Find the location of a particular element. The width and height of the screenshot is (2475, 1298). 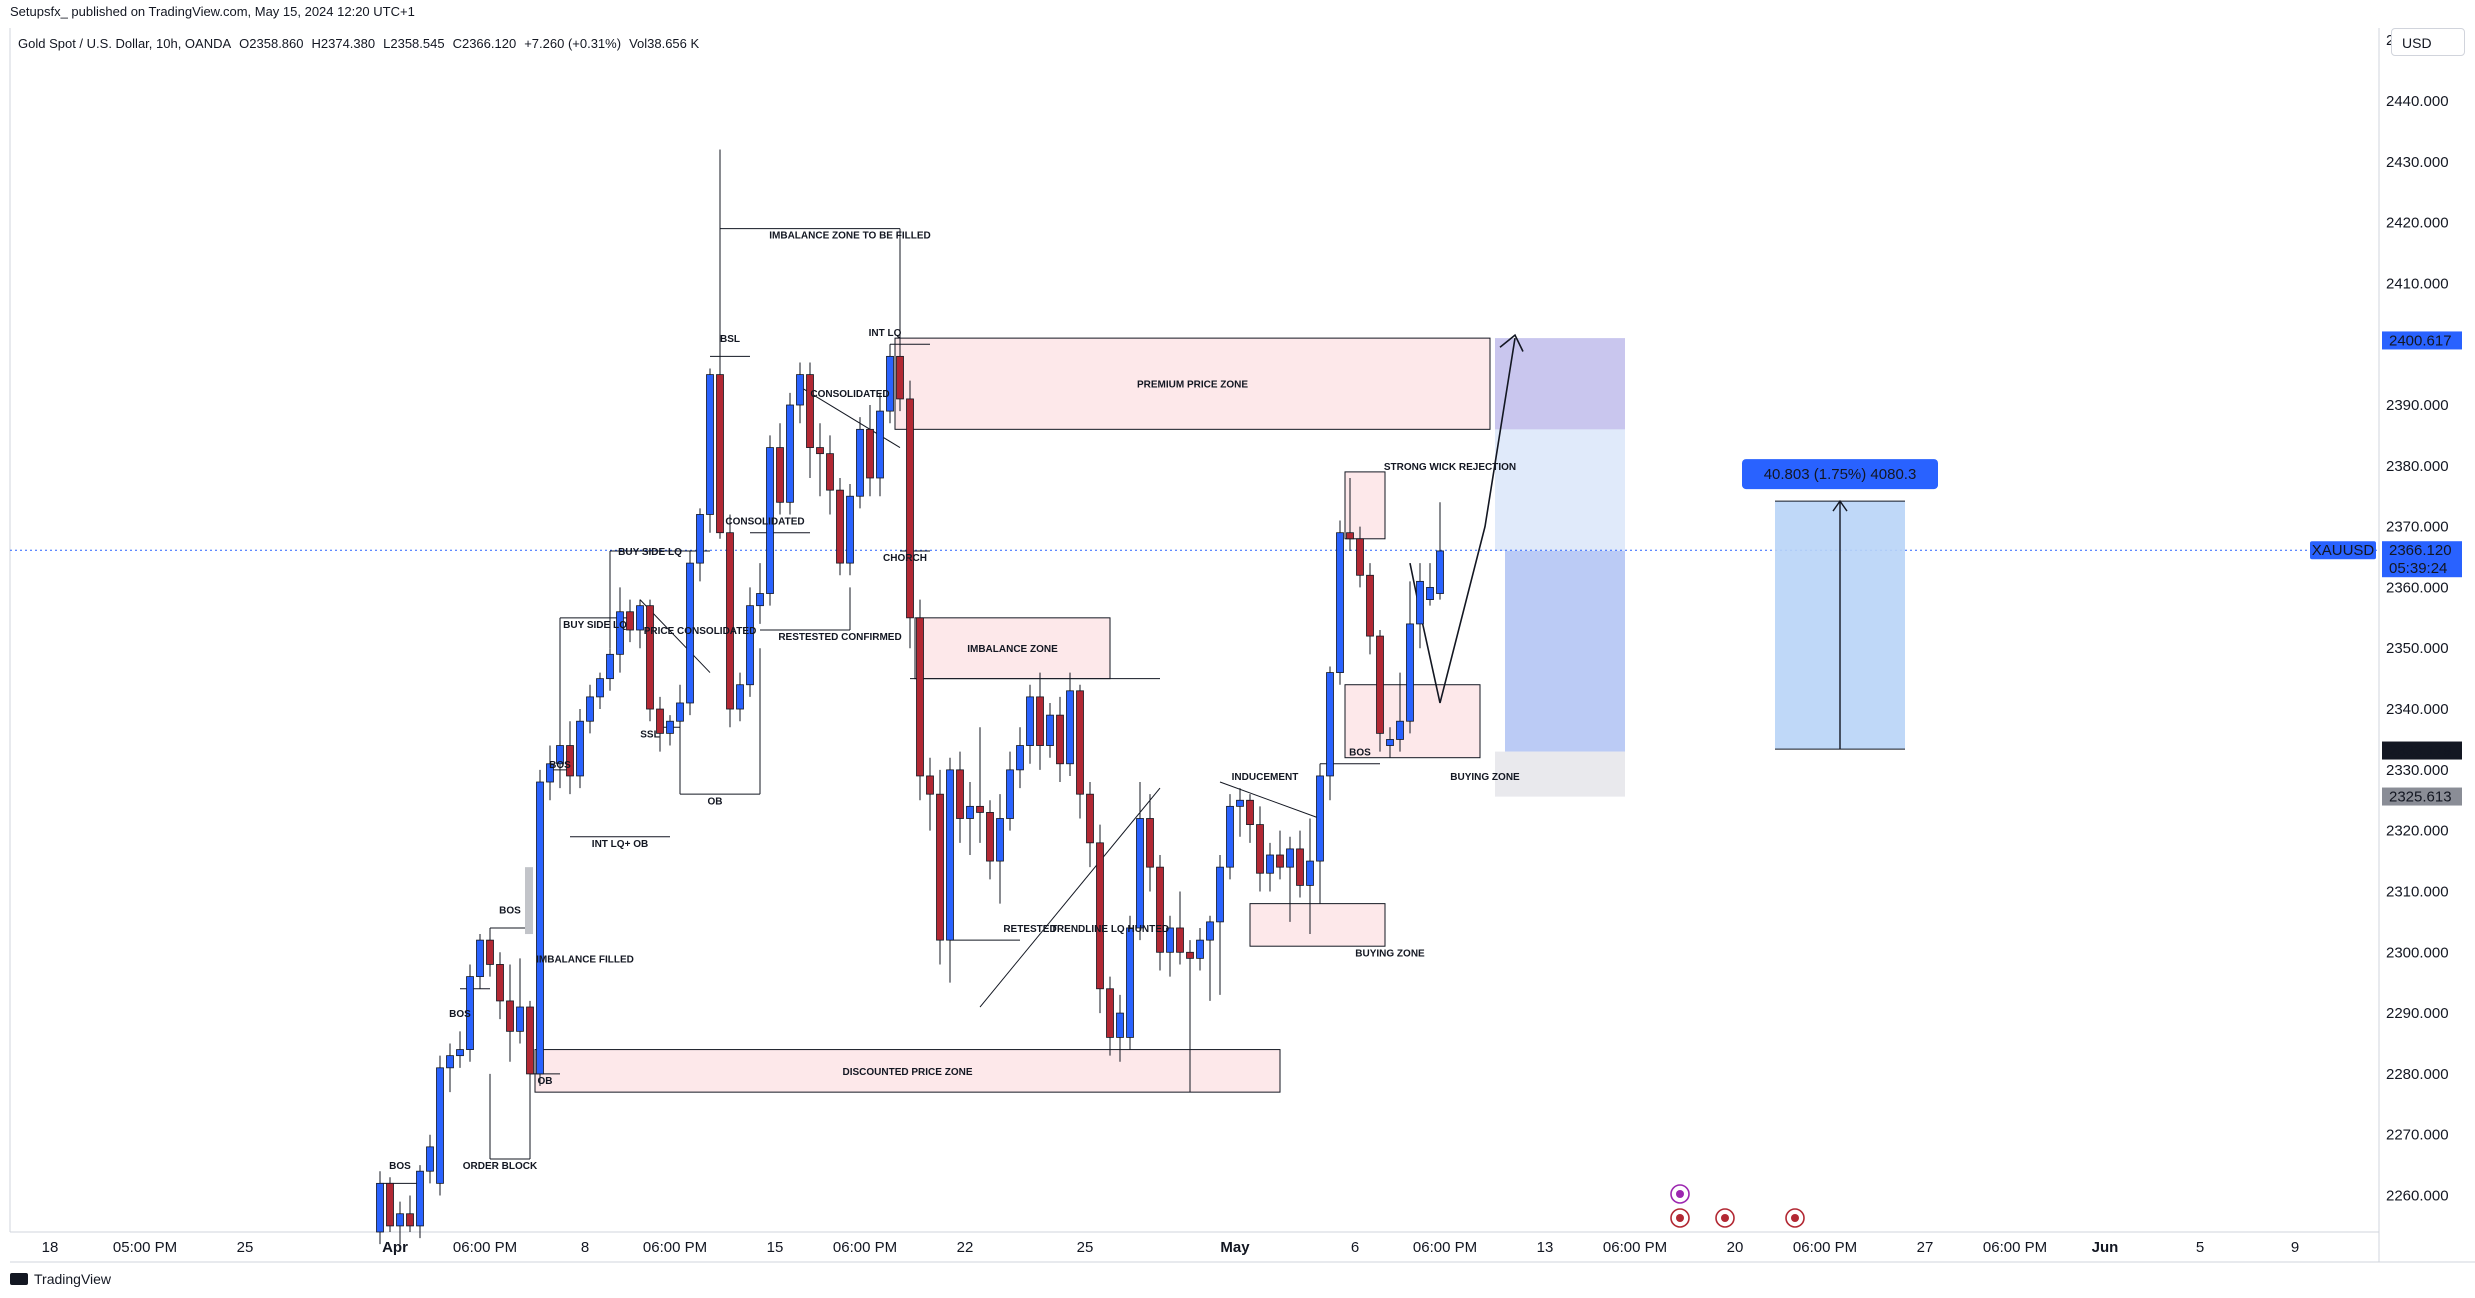

time-axis-tick: Apr is located at coordinates (395, 1247).